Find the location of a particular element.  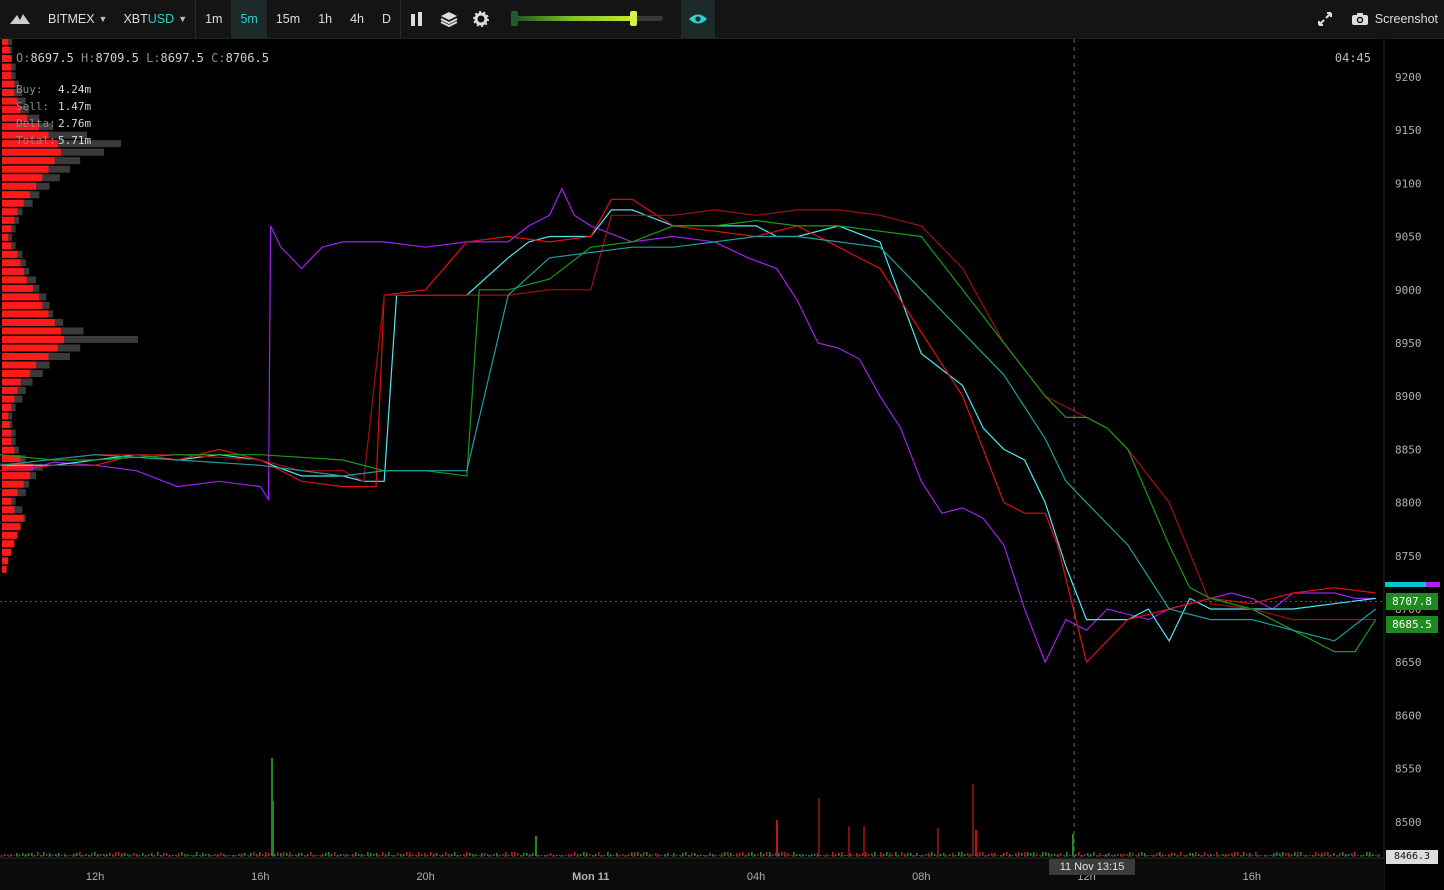

close-value: 8706.5 is located at coordinates (247, 58).